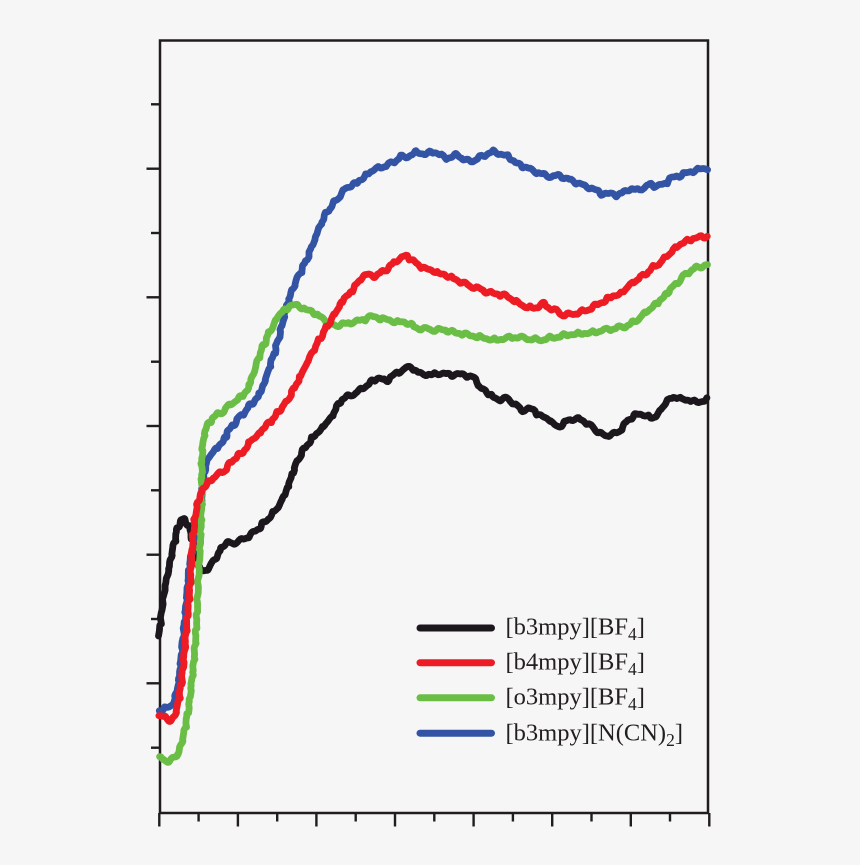  What do you see at coordinates (575, 699) in the screenshot?
I see `svg-text: [o3mpy][BF4]` at bounding box center [575, 699].